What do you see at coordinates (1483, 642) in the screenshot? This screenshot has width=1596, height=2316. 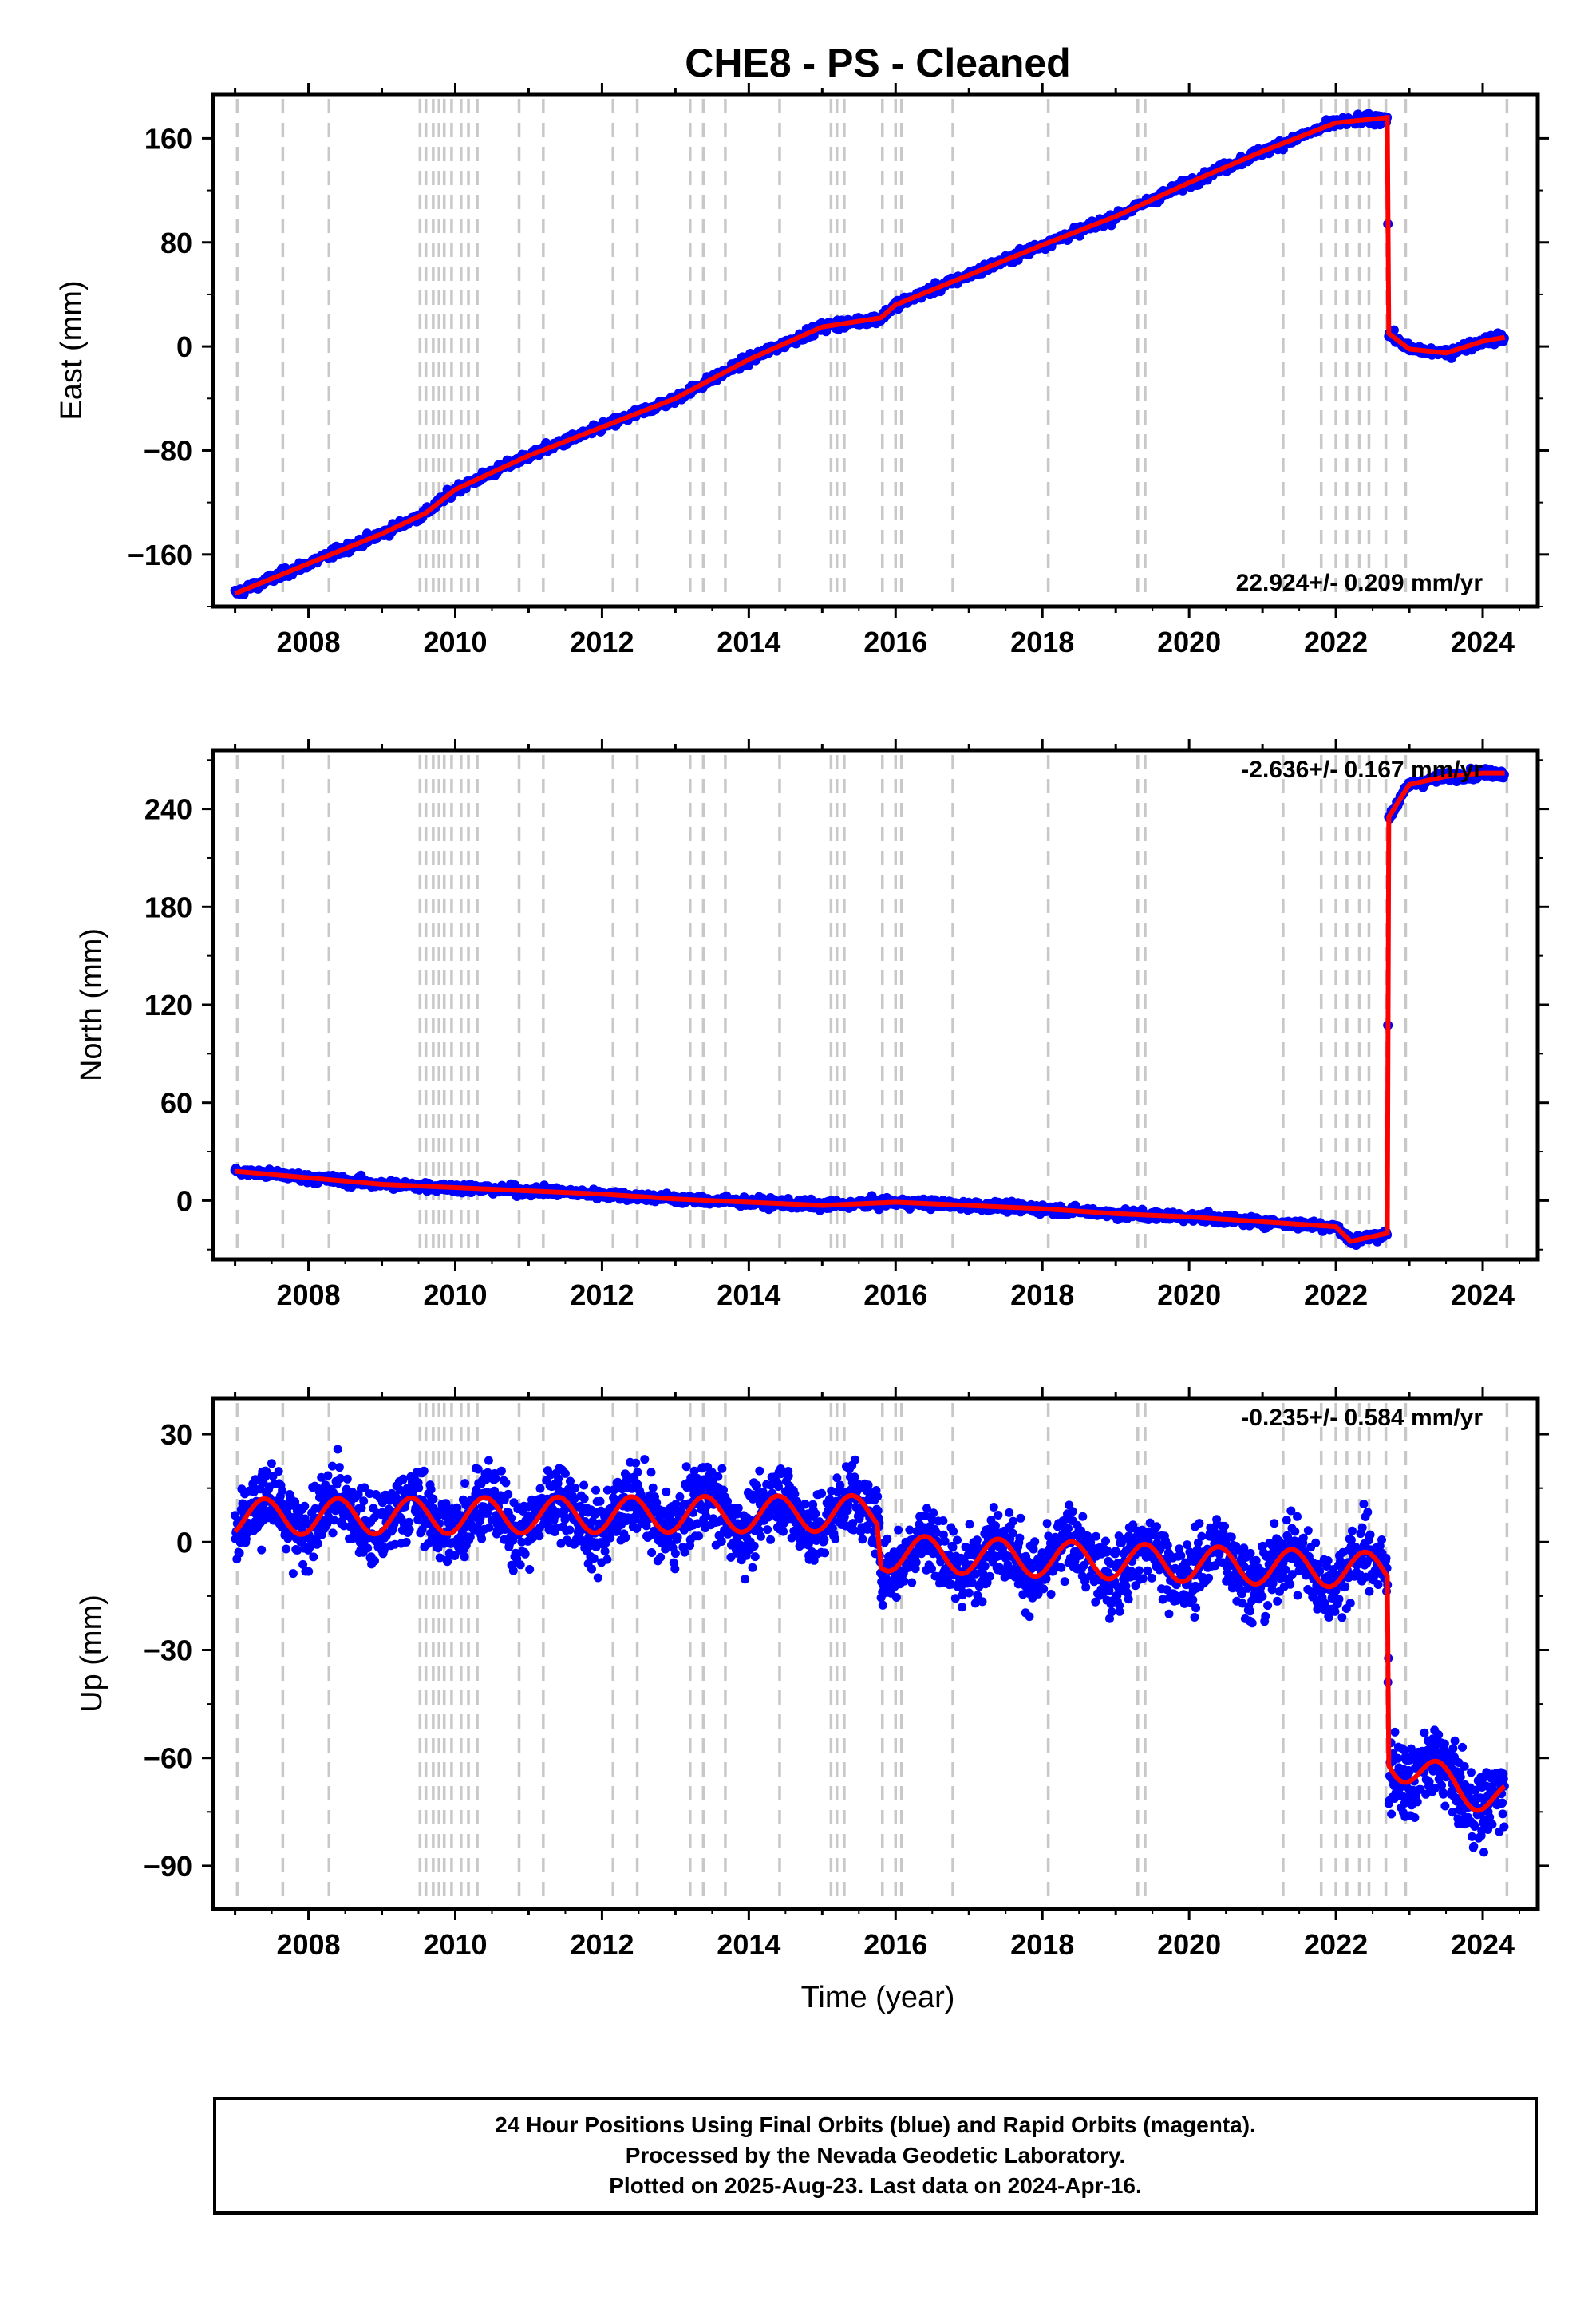 I see `x-tick-label: 2024` at bounding box center [1483, 642].